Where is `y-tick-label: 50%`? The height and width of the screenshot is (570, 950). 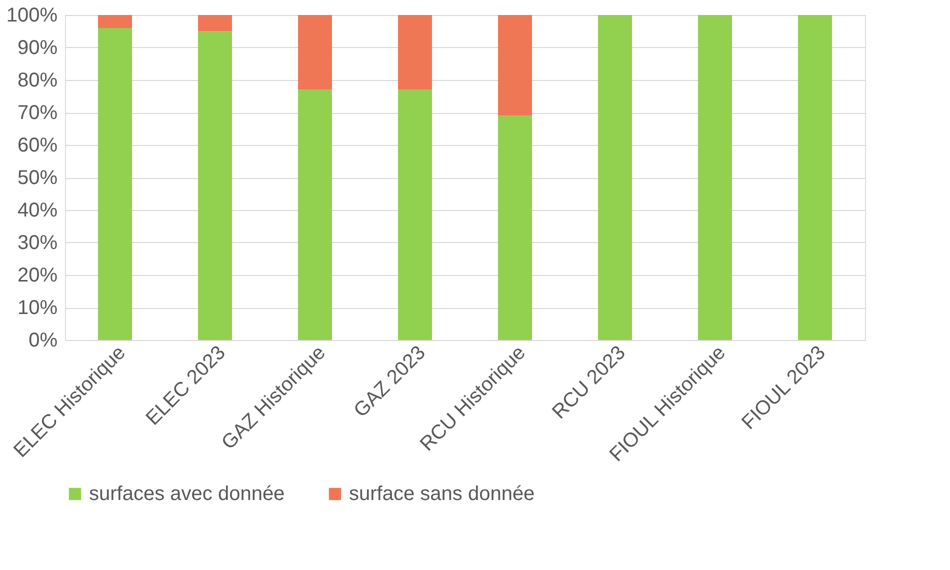 y-tick-label: 50% is located at coordinates (37, 178).